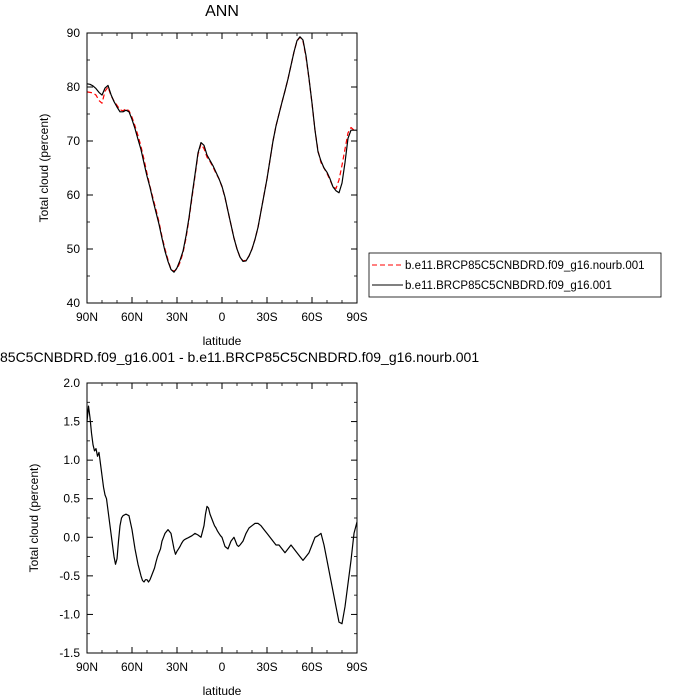 The image size is (700, 700). Describe the element at coordinates (34, 518) in the screenshot. I see `bottom-y-axis-label: Total cloud (percent)` at that location.